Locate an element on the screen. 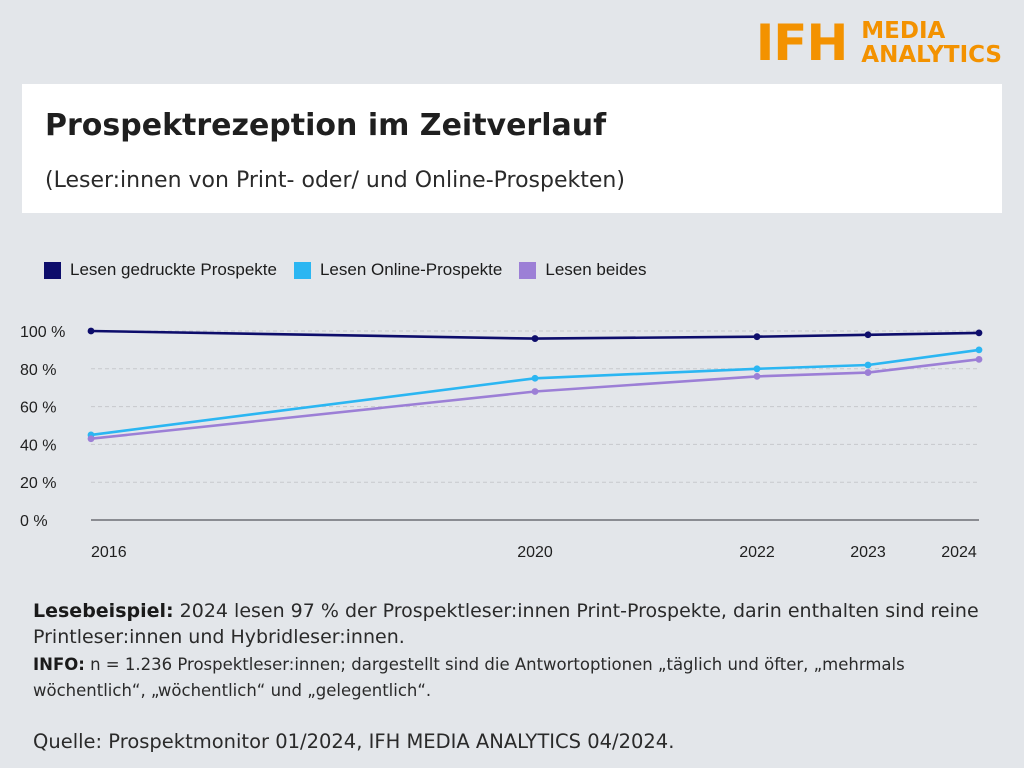  y-tick-label: 40 % is located at coordinates (38, 445).